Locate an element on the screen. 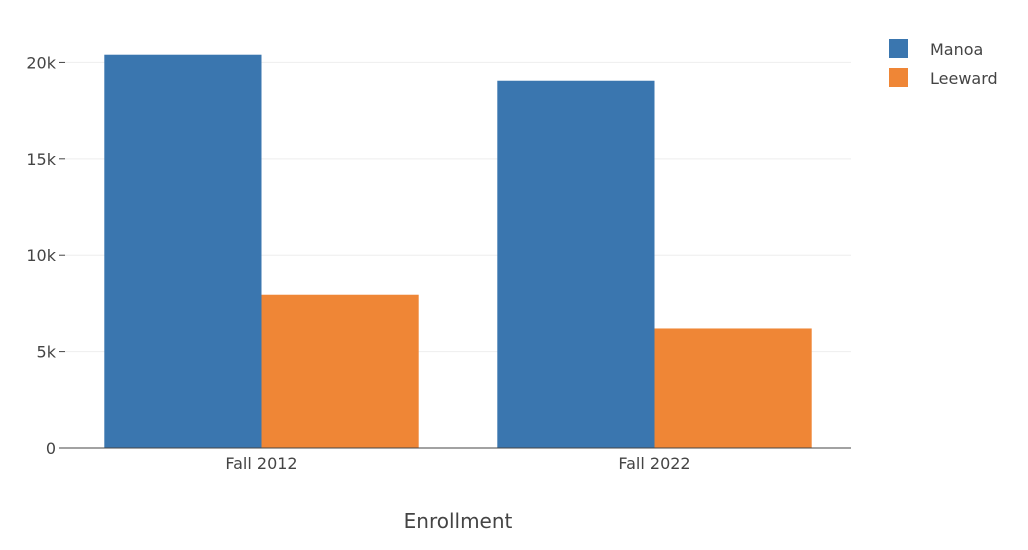 The width and height of the screenshot is (1028, 550). y-tick-label: 5k is located at coordinates (47, 352).